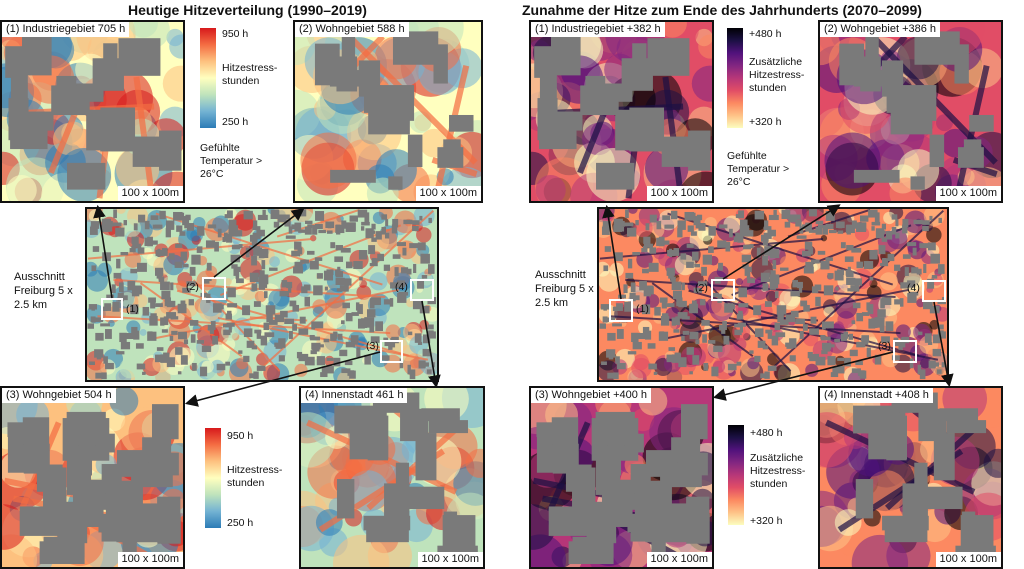  Describe the element at coordinates (372, 346) in the screenshot. I see `marker-label-3: (3)` at that location.